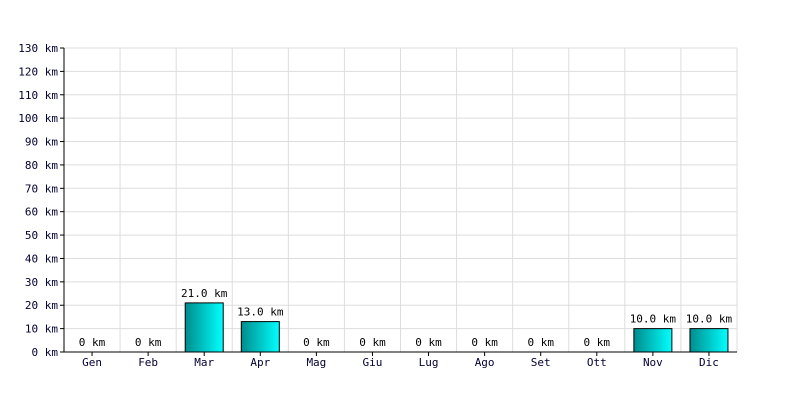 Image resolution: width=800 pixels, height=400 pixels. I want to click on x-tick-label: Mar, so click(204, 362).